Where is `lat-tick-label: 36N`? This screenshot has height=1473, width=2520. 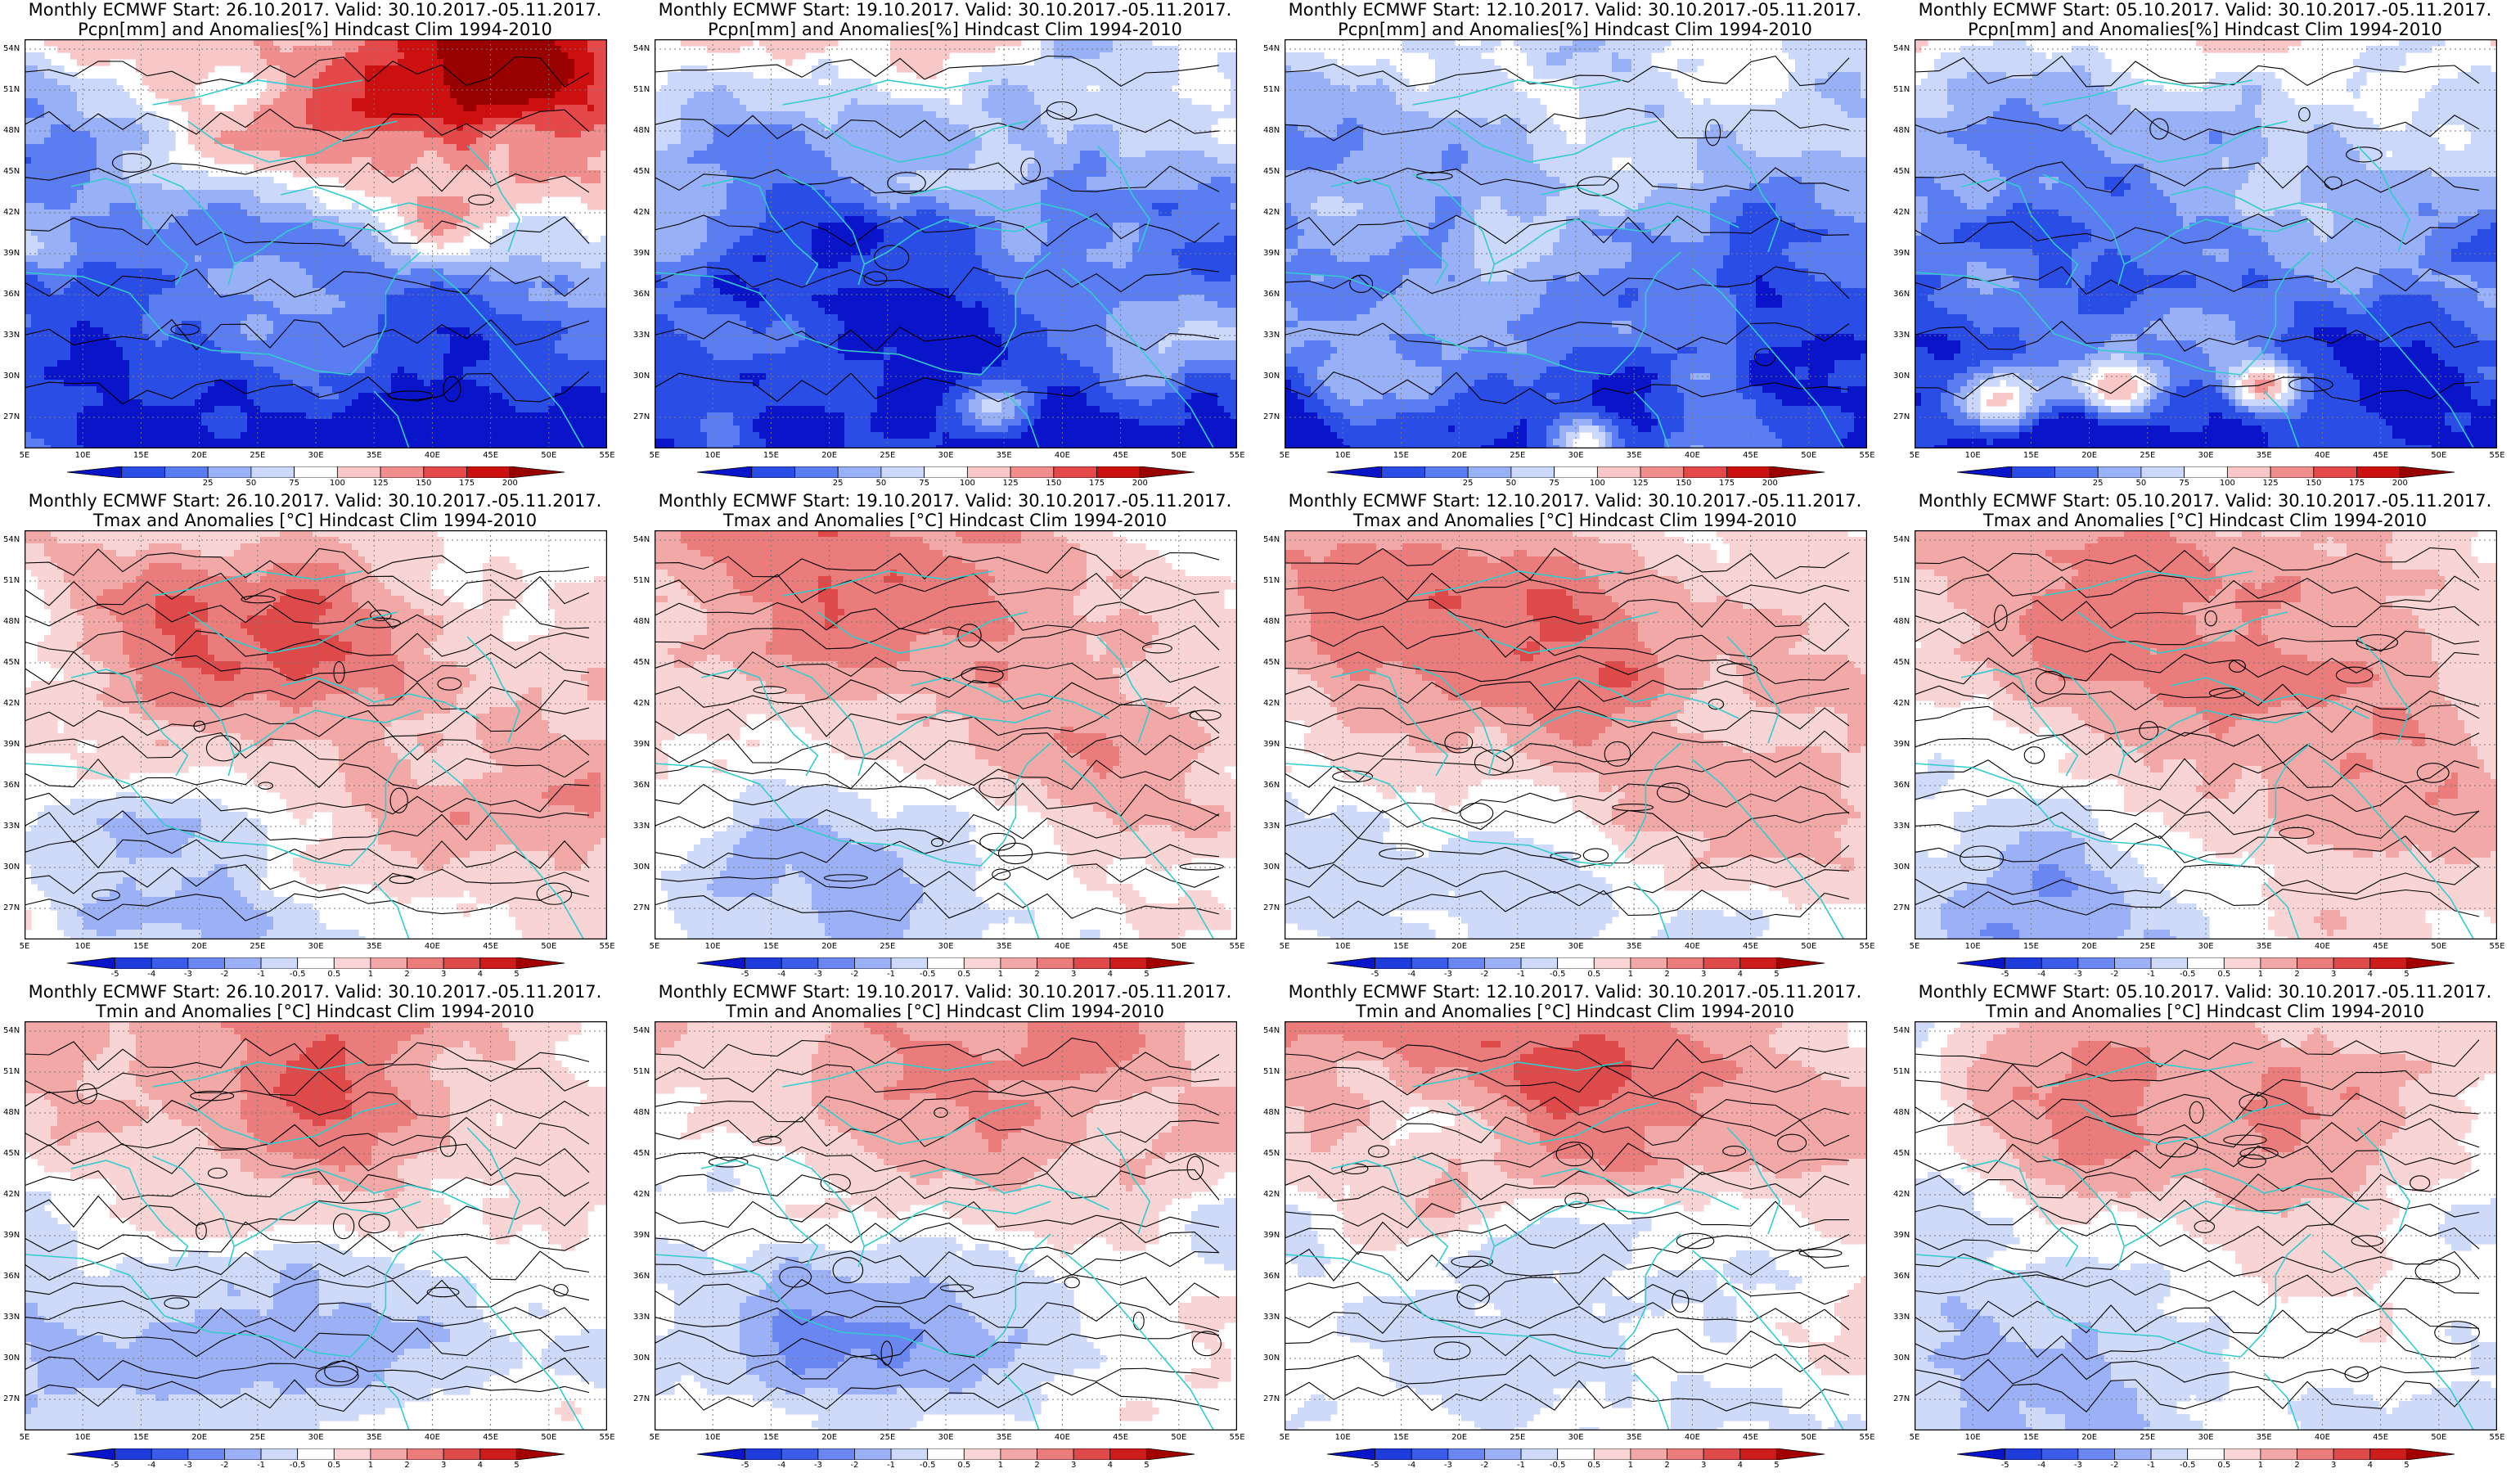 lat-tick-label: 36N is located at coordinates (642, 295).